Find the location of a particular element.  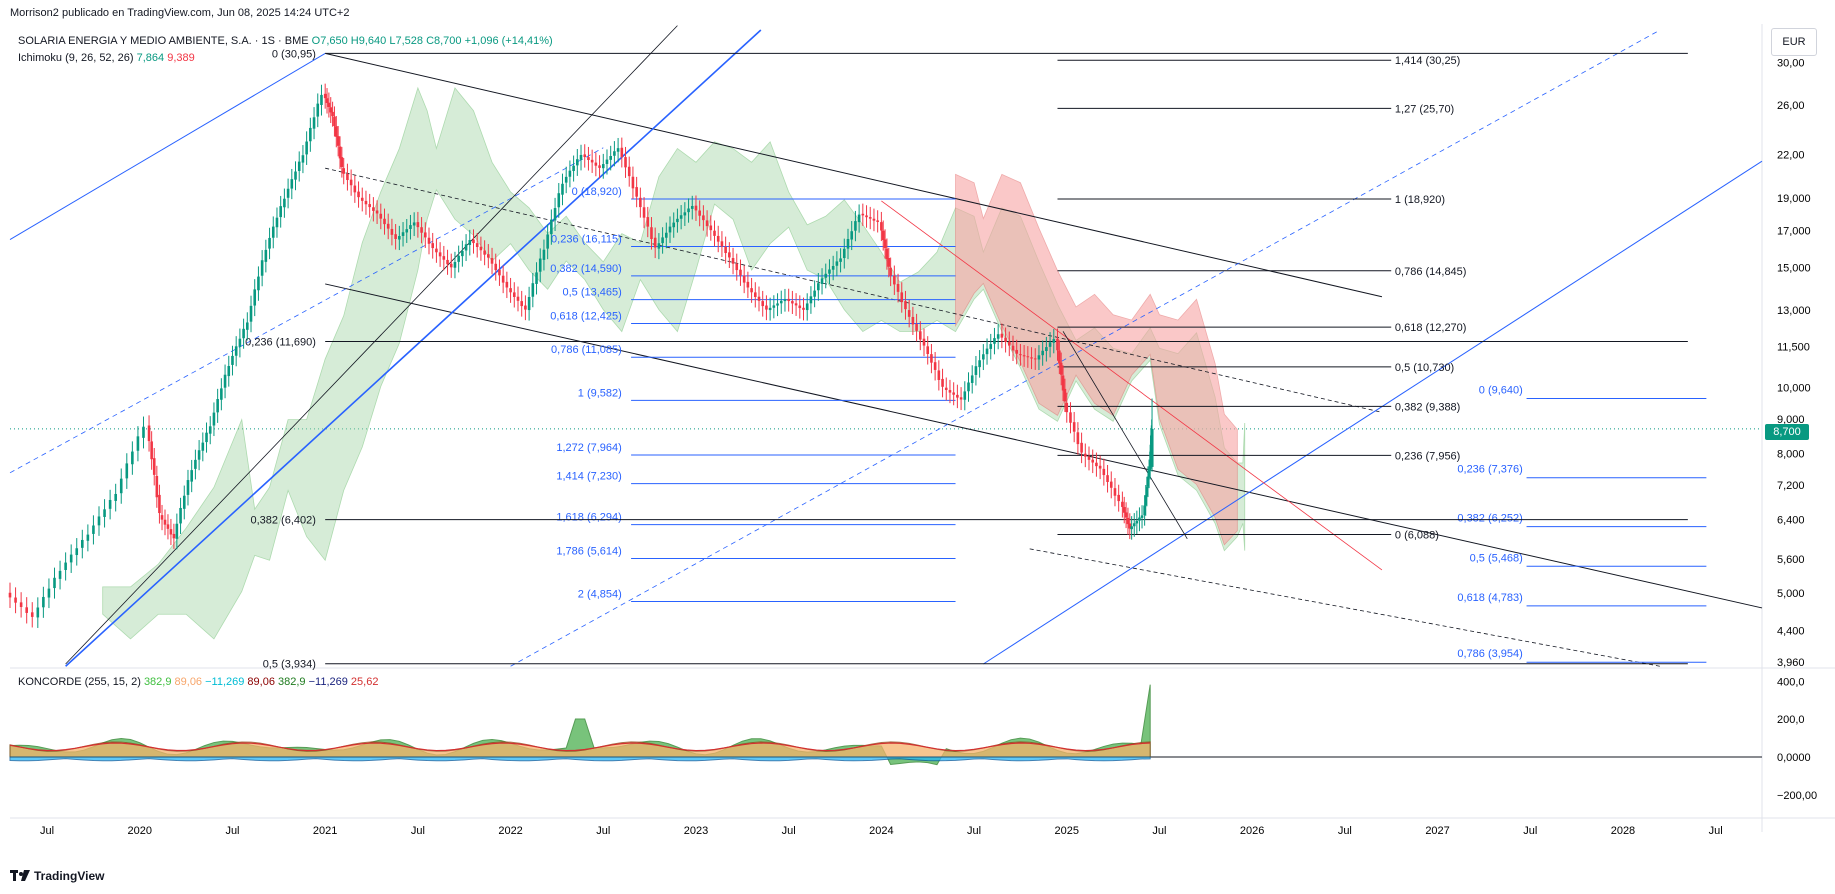

price-tick-label: 7,200 is located at coordinates (1791, 486).